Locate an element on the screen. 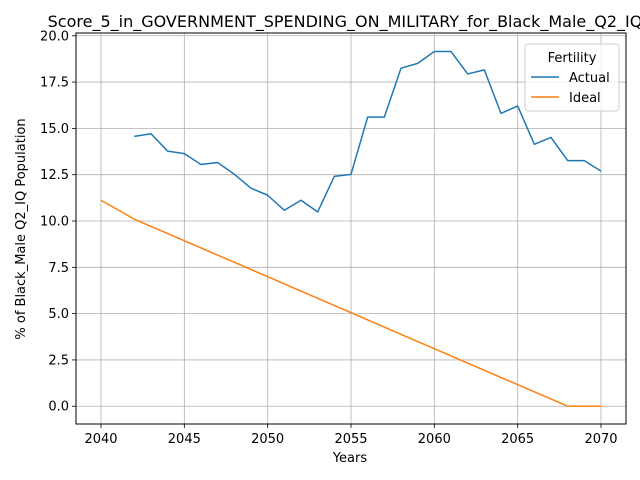  legend: Fertility Actual Ideal is located at coordinates (572, 77).